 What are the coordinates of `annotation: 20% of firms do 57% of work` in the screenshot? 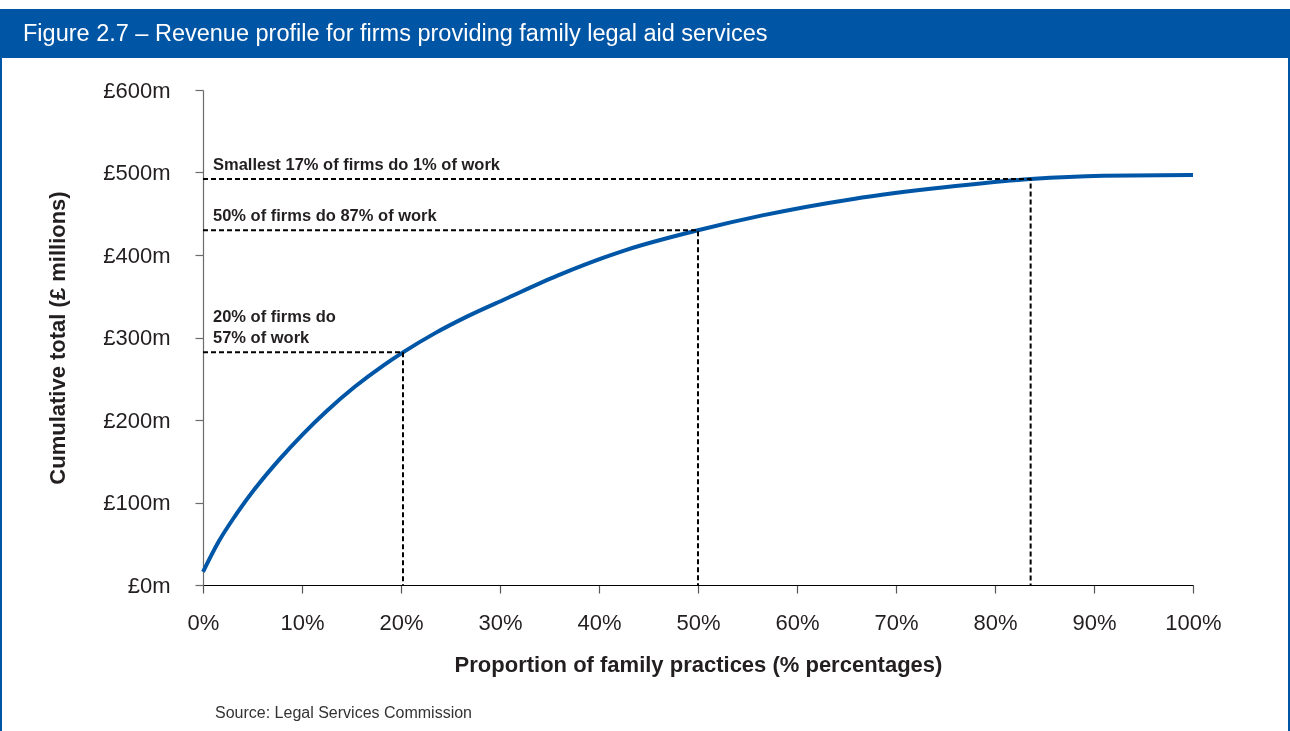 It's located at (274, 327).